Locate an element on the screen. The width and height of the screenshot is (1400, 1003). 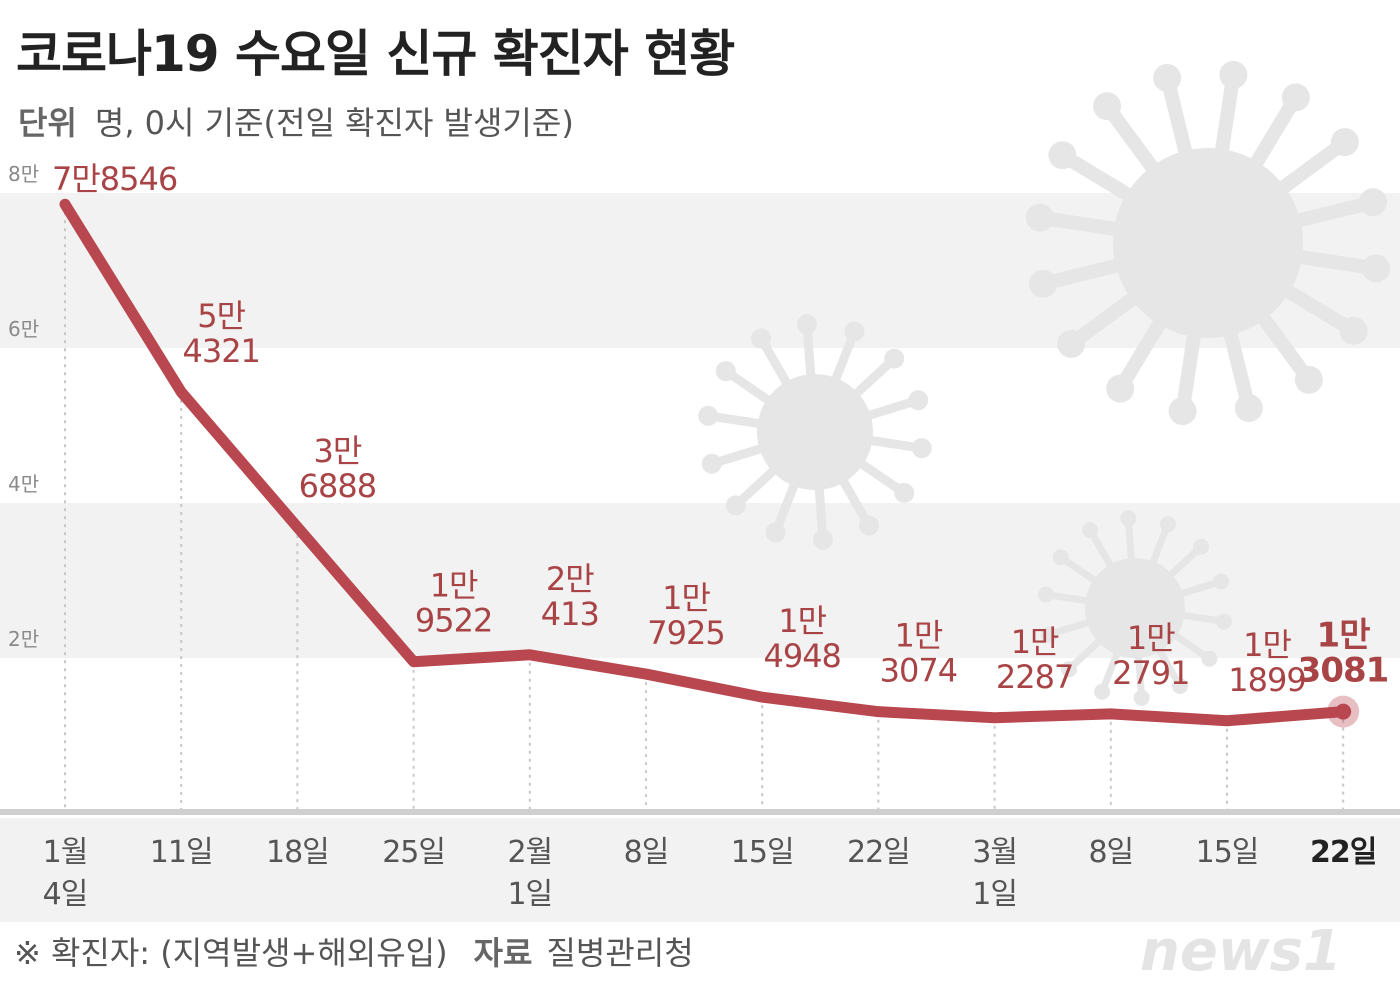
highlight-point is located at coordinates (1343, 711).